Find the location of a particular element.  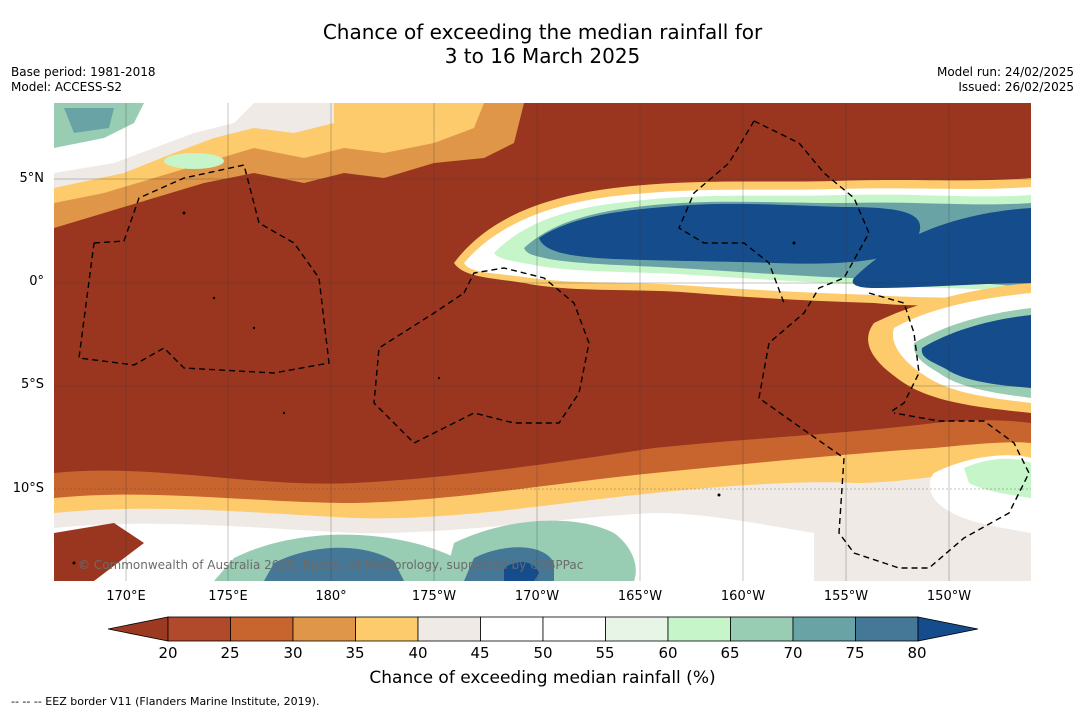

title-line-2: 3 to 16 March 2025 is located at coordinates (542, 56).